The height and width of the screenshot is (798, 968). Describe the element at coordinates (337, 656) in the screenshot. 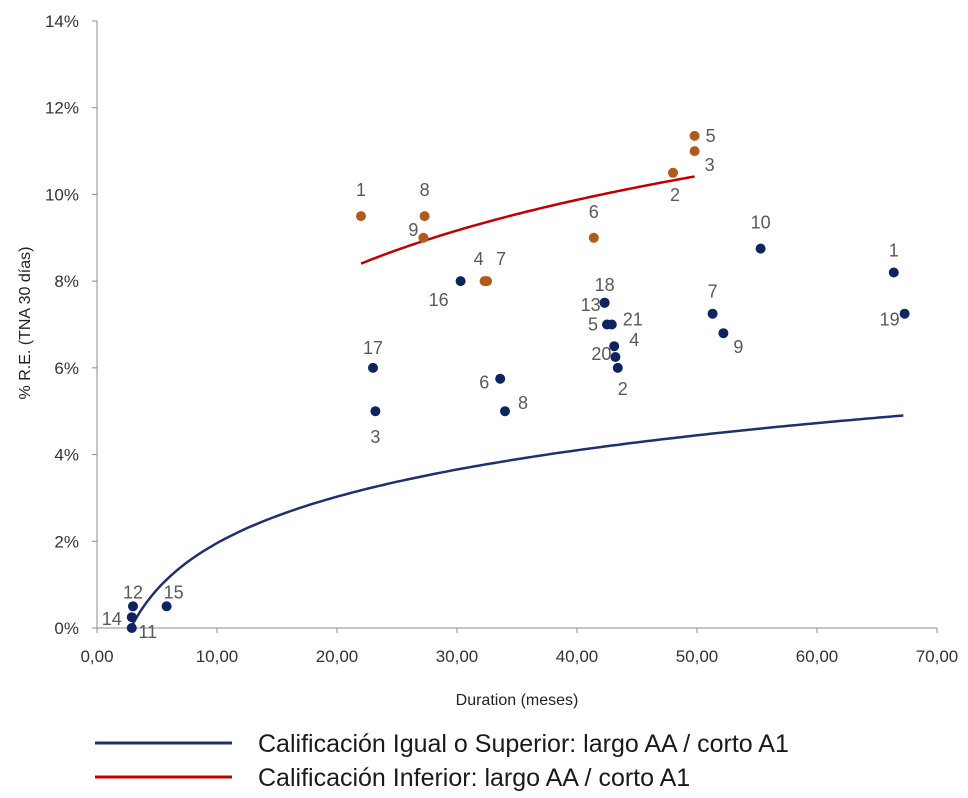

I see `x-tick-label: 20,00` at that location.